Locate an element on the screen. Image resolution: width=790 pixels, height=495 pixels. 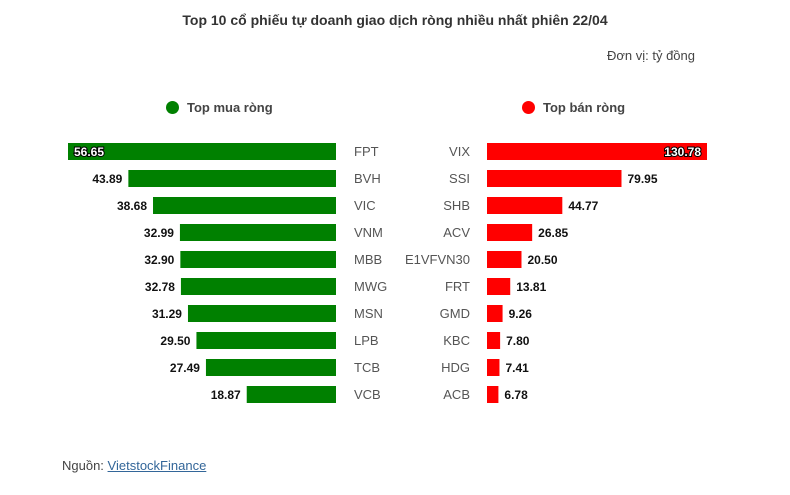
buy-bar-BVH is located at coordinates (232, 178).